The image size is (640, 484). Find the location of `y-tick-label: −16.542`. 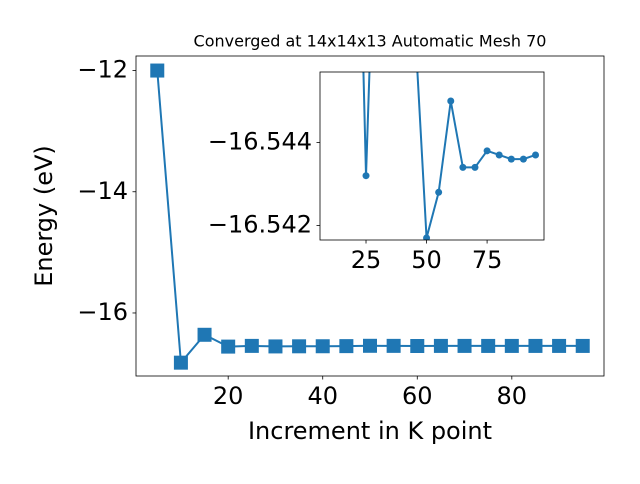

y-tick-label: −16.542 is located at coordinates (260, 224).